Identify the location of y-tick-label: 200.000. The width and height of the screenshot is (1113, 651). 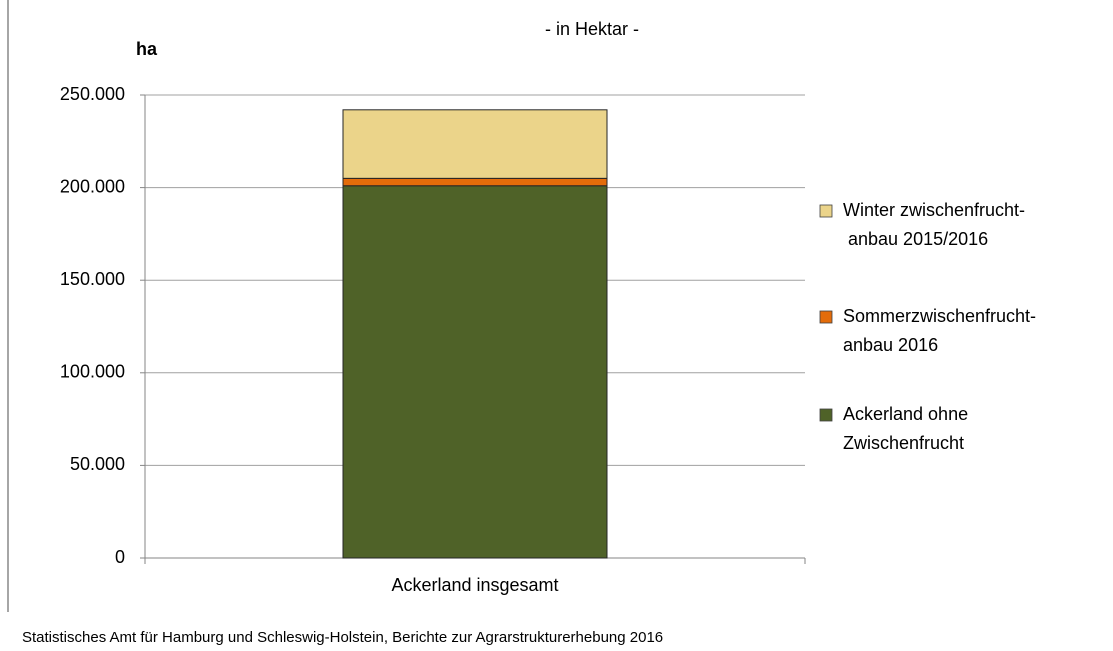
(92, 186).